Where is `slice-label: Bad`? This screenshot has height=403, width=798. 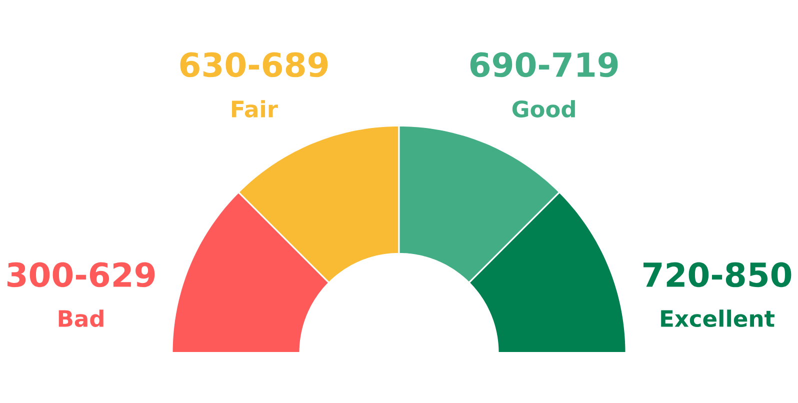 slice-label: Bad is located at coordinates (81, 319).